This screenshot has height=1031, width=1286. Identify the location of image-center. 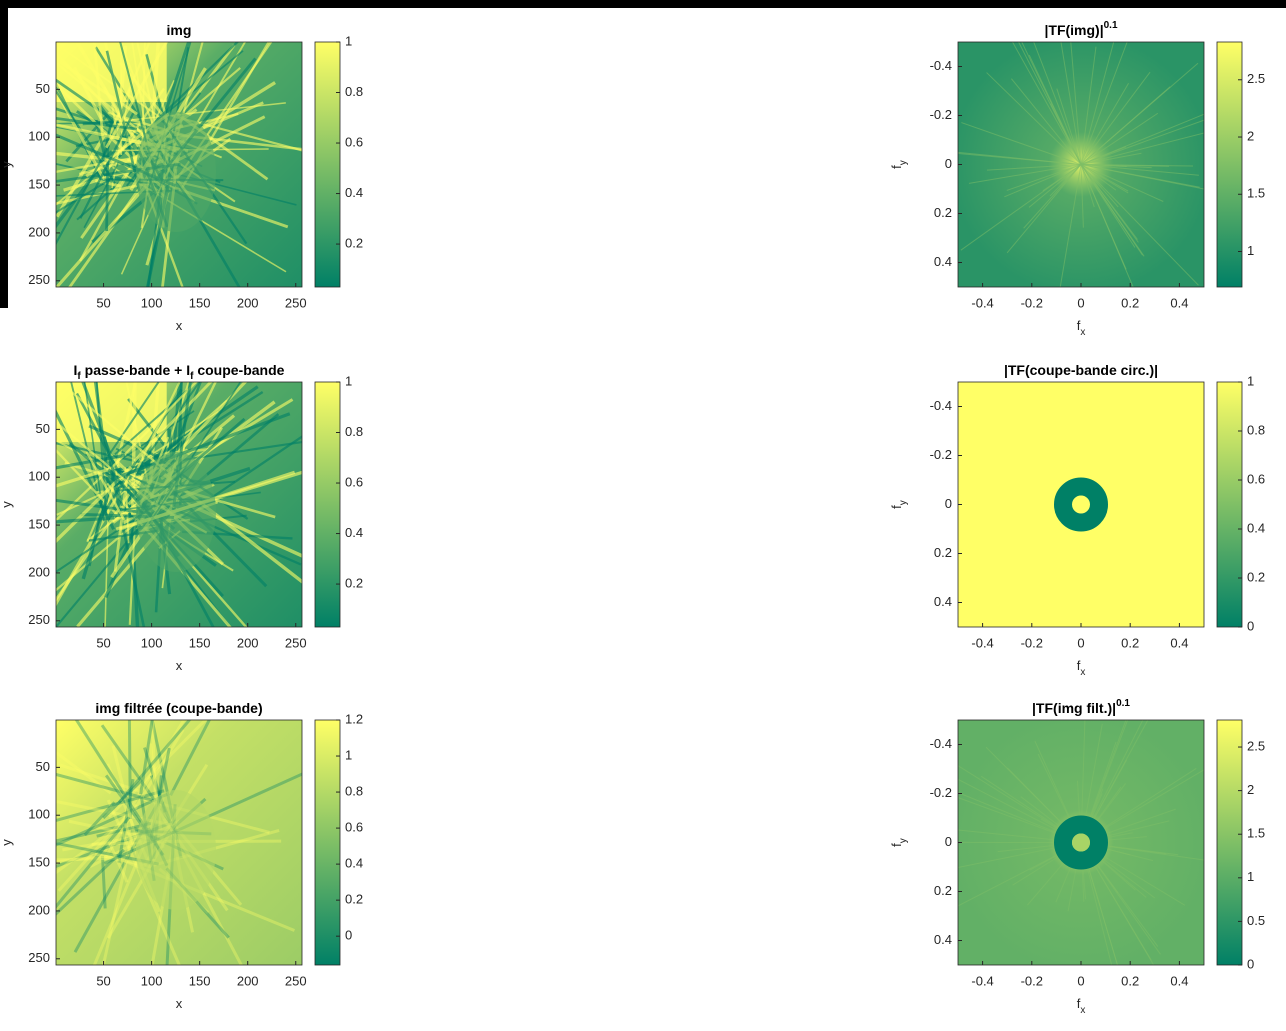
(1081, 843).